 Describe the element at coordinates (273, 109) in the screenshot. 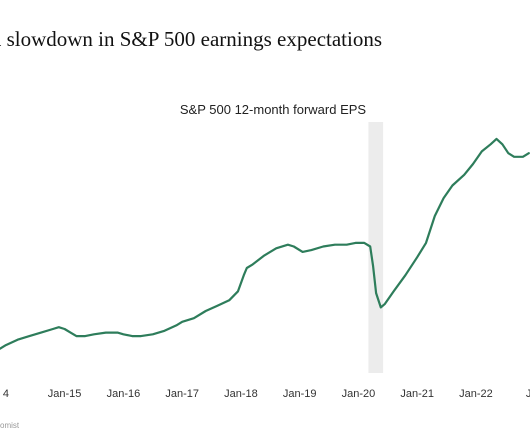

I see `chart-title: S&P 500 12-month forward EPS` at that location.